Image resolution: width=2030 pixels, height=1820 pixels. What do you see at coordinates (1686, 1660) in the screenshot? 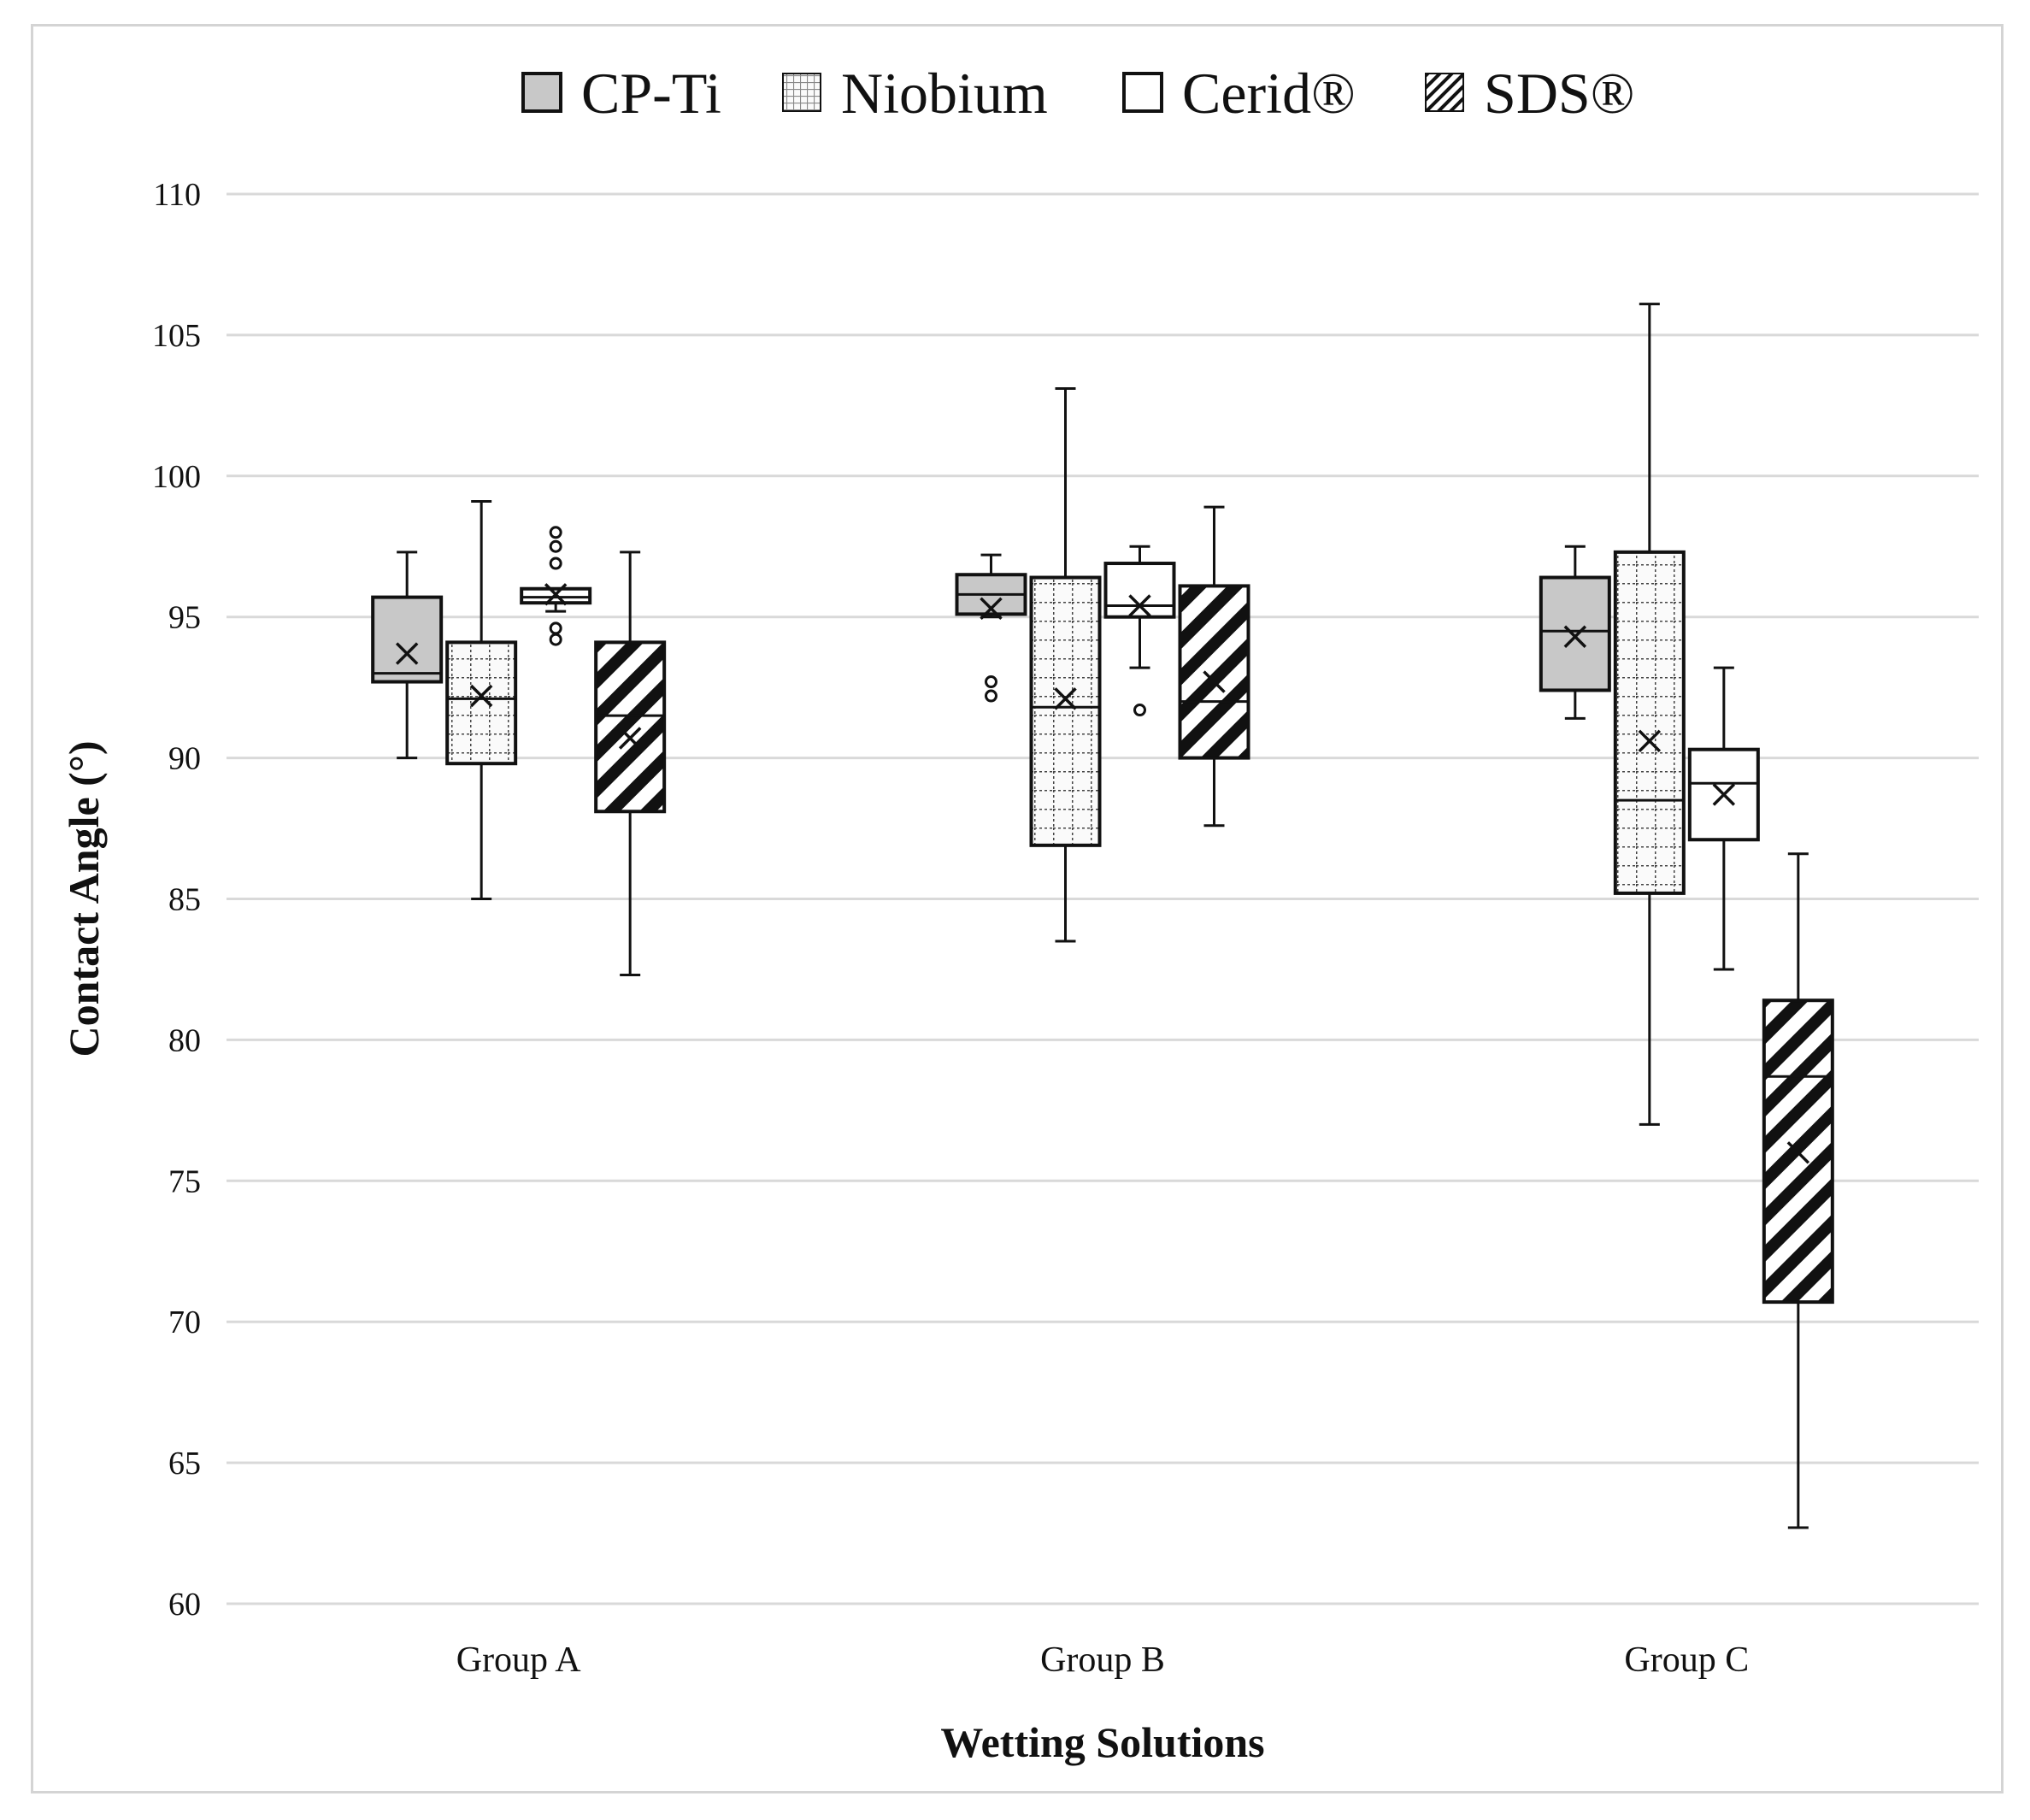
I see `x-tick-label-group-c: Group C` at bounding box center [1686, 1660].